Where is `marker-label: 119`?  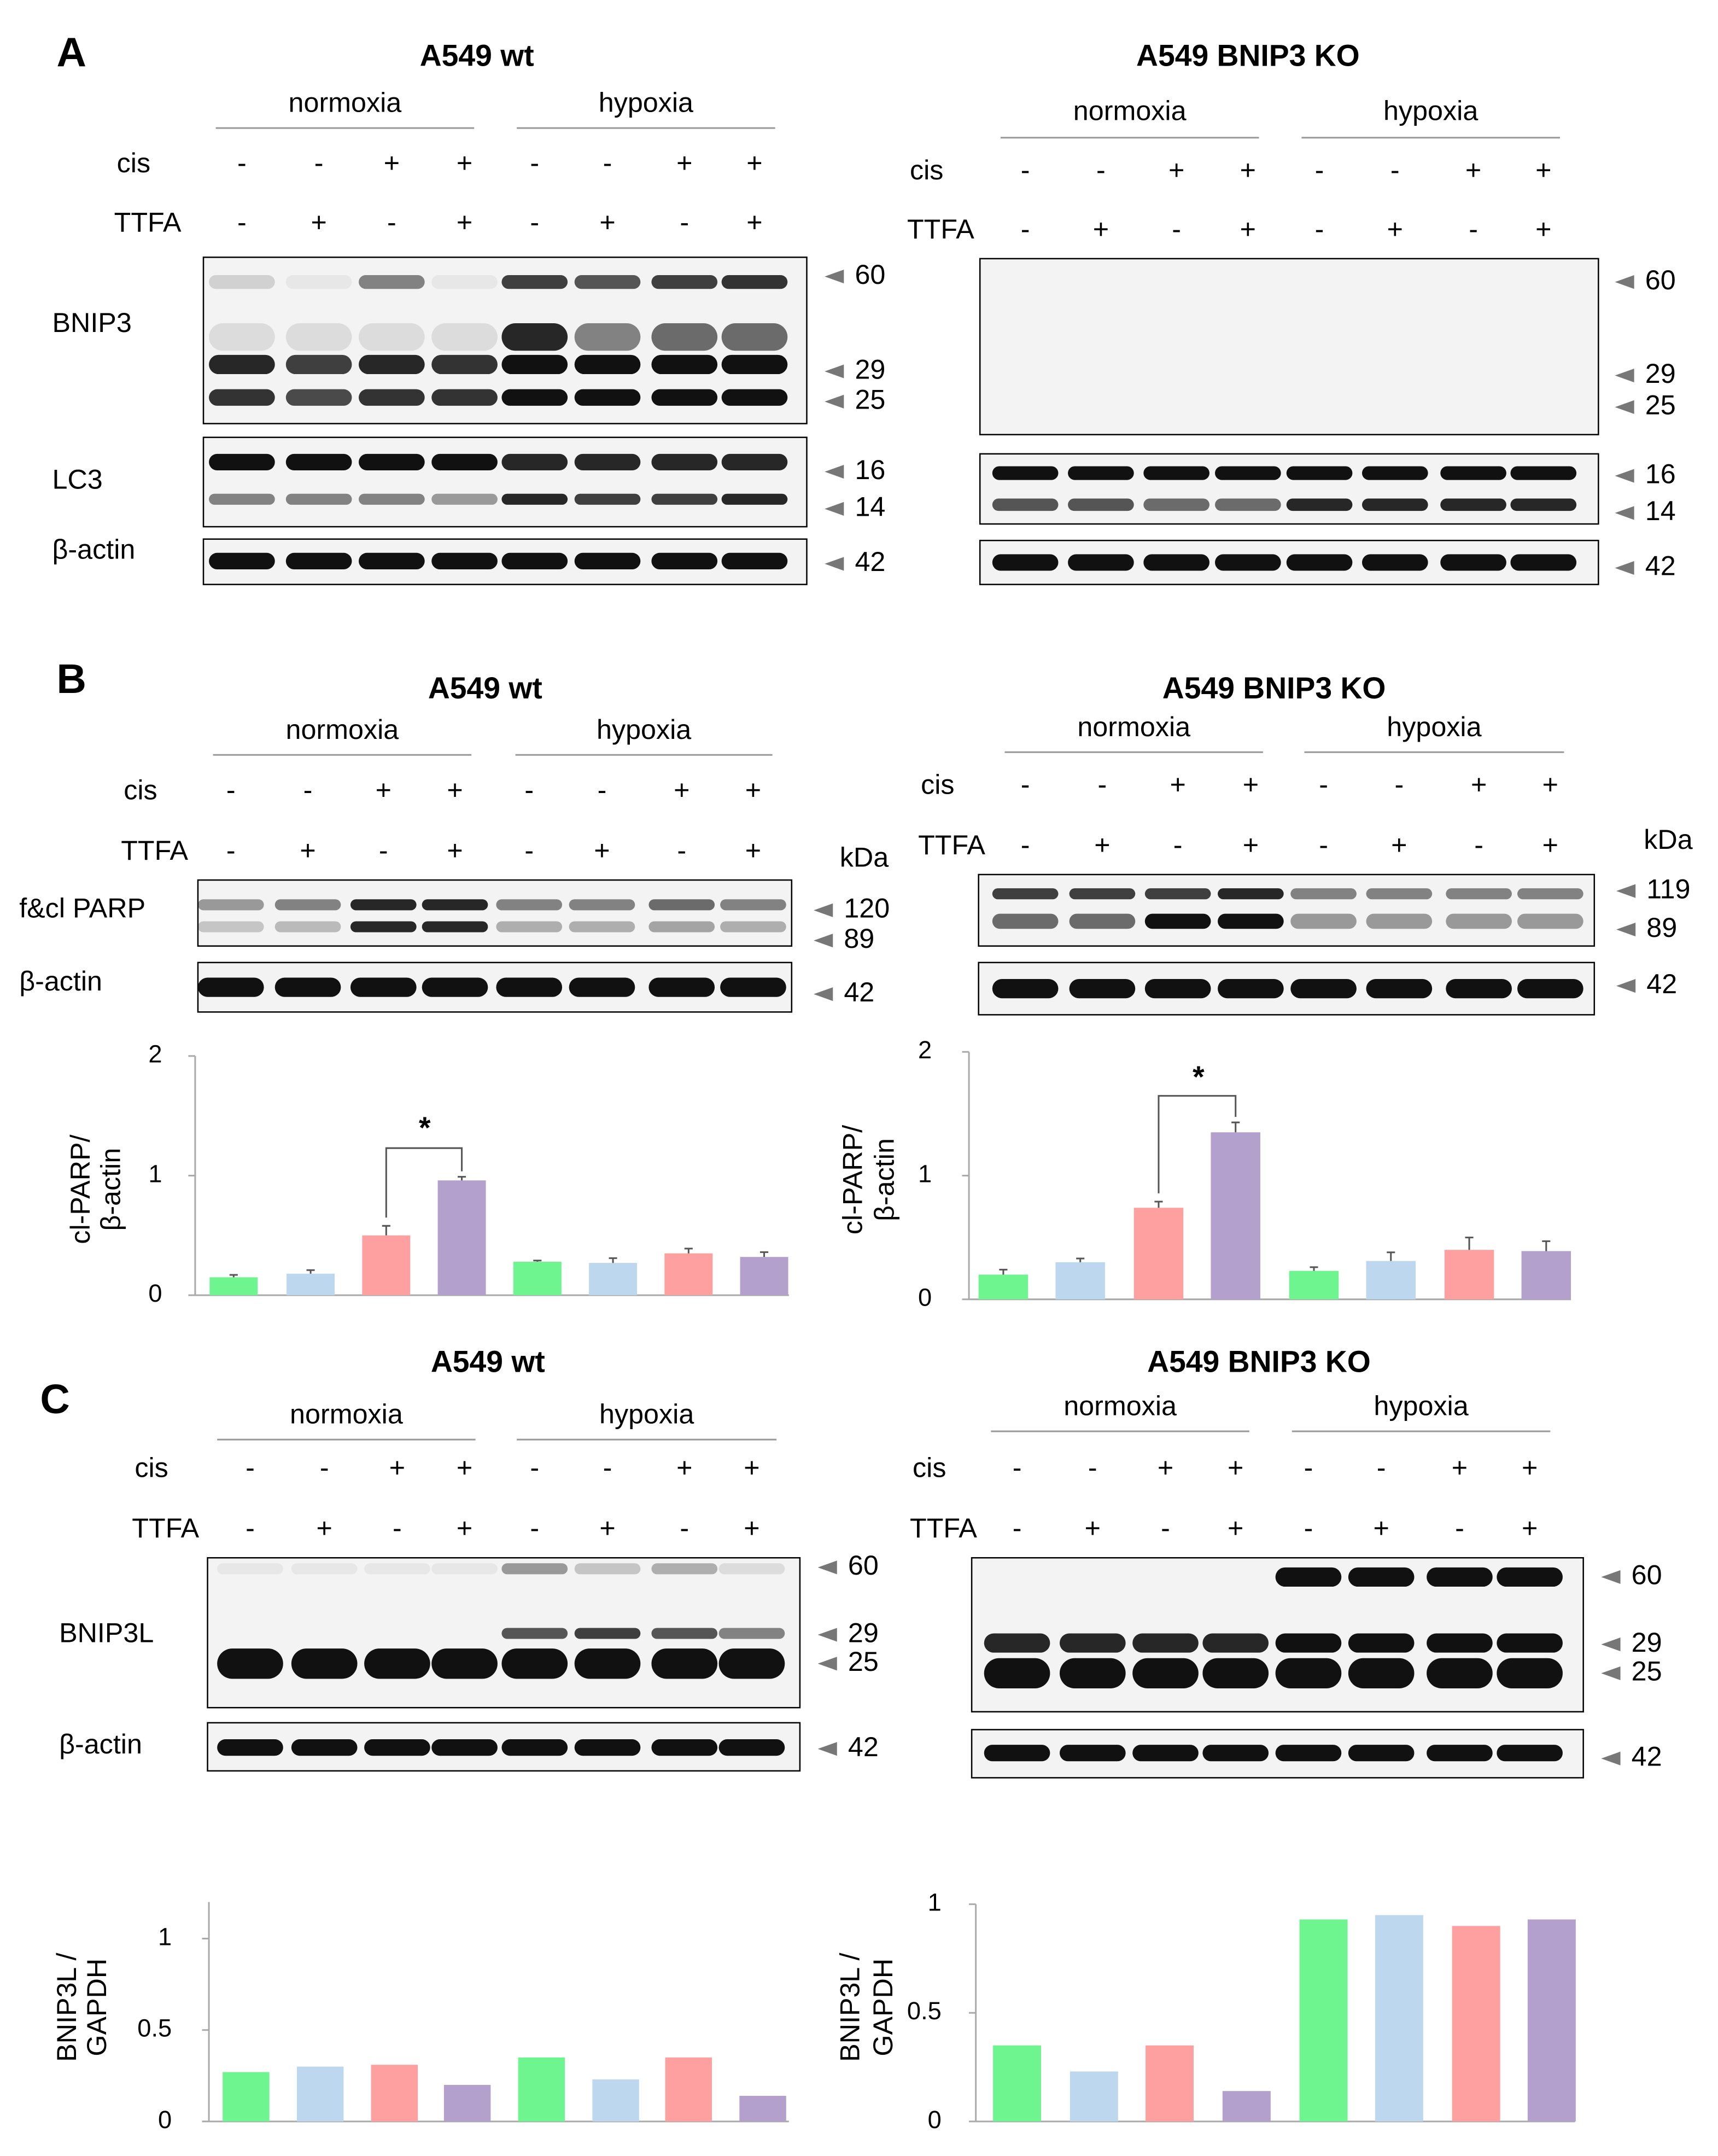 marker-label: 119 is located at coordinates (1668, 888).